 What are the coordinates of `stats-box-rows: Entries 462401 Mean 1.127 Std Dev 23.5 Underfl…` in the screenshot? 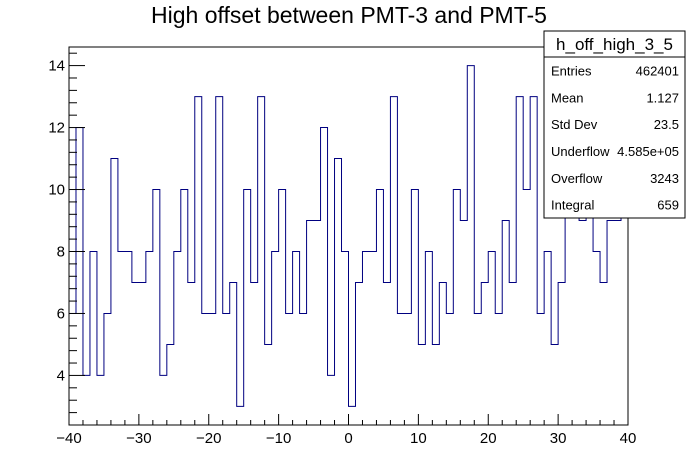 It's located at (615, 137).